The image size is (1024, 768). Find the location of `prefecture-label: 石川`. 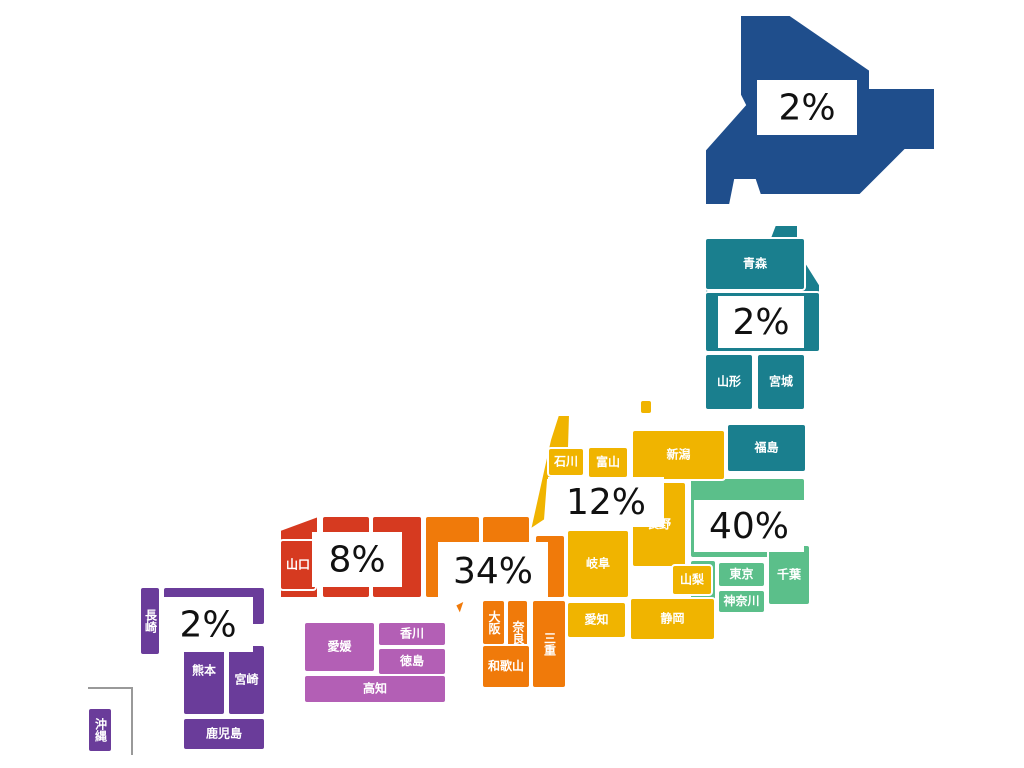

prefecture-label: 石川 is located at coordinates (565, 462).